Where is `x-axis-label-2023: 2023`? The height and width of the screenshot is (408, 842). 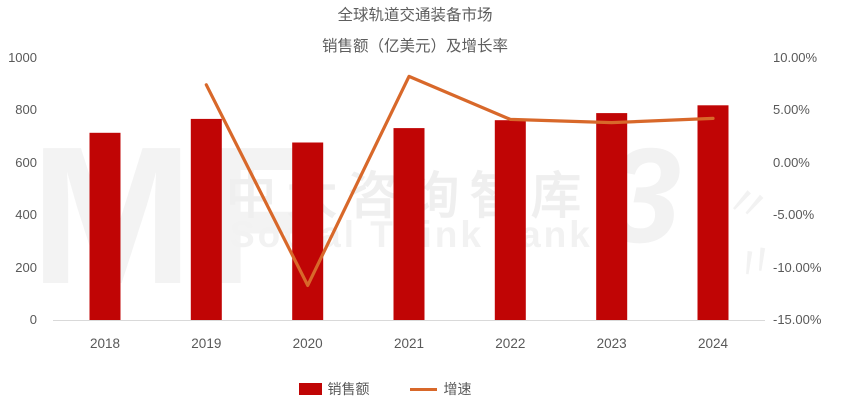
x-axis-label-2023: 2023 is located at coordinates (611, 343).